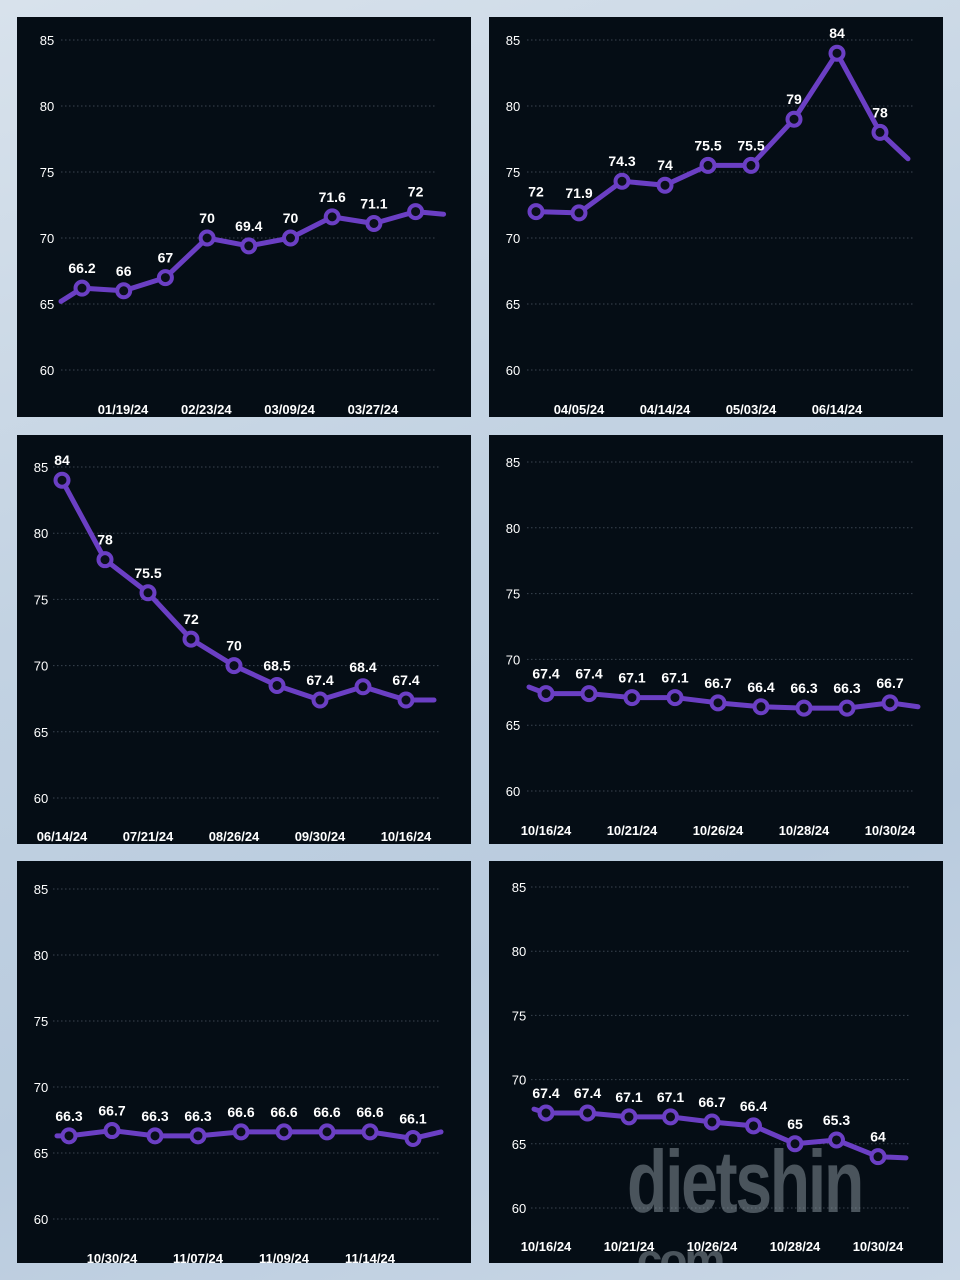 Image resolution: width=960 pixels, height=1280 pixels. Describe the element at coordinates (276, 665) in the screenshot. I see `data-point-label: 68.5` at that location.